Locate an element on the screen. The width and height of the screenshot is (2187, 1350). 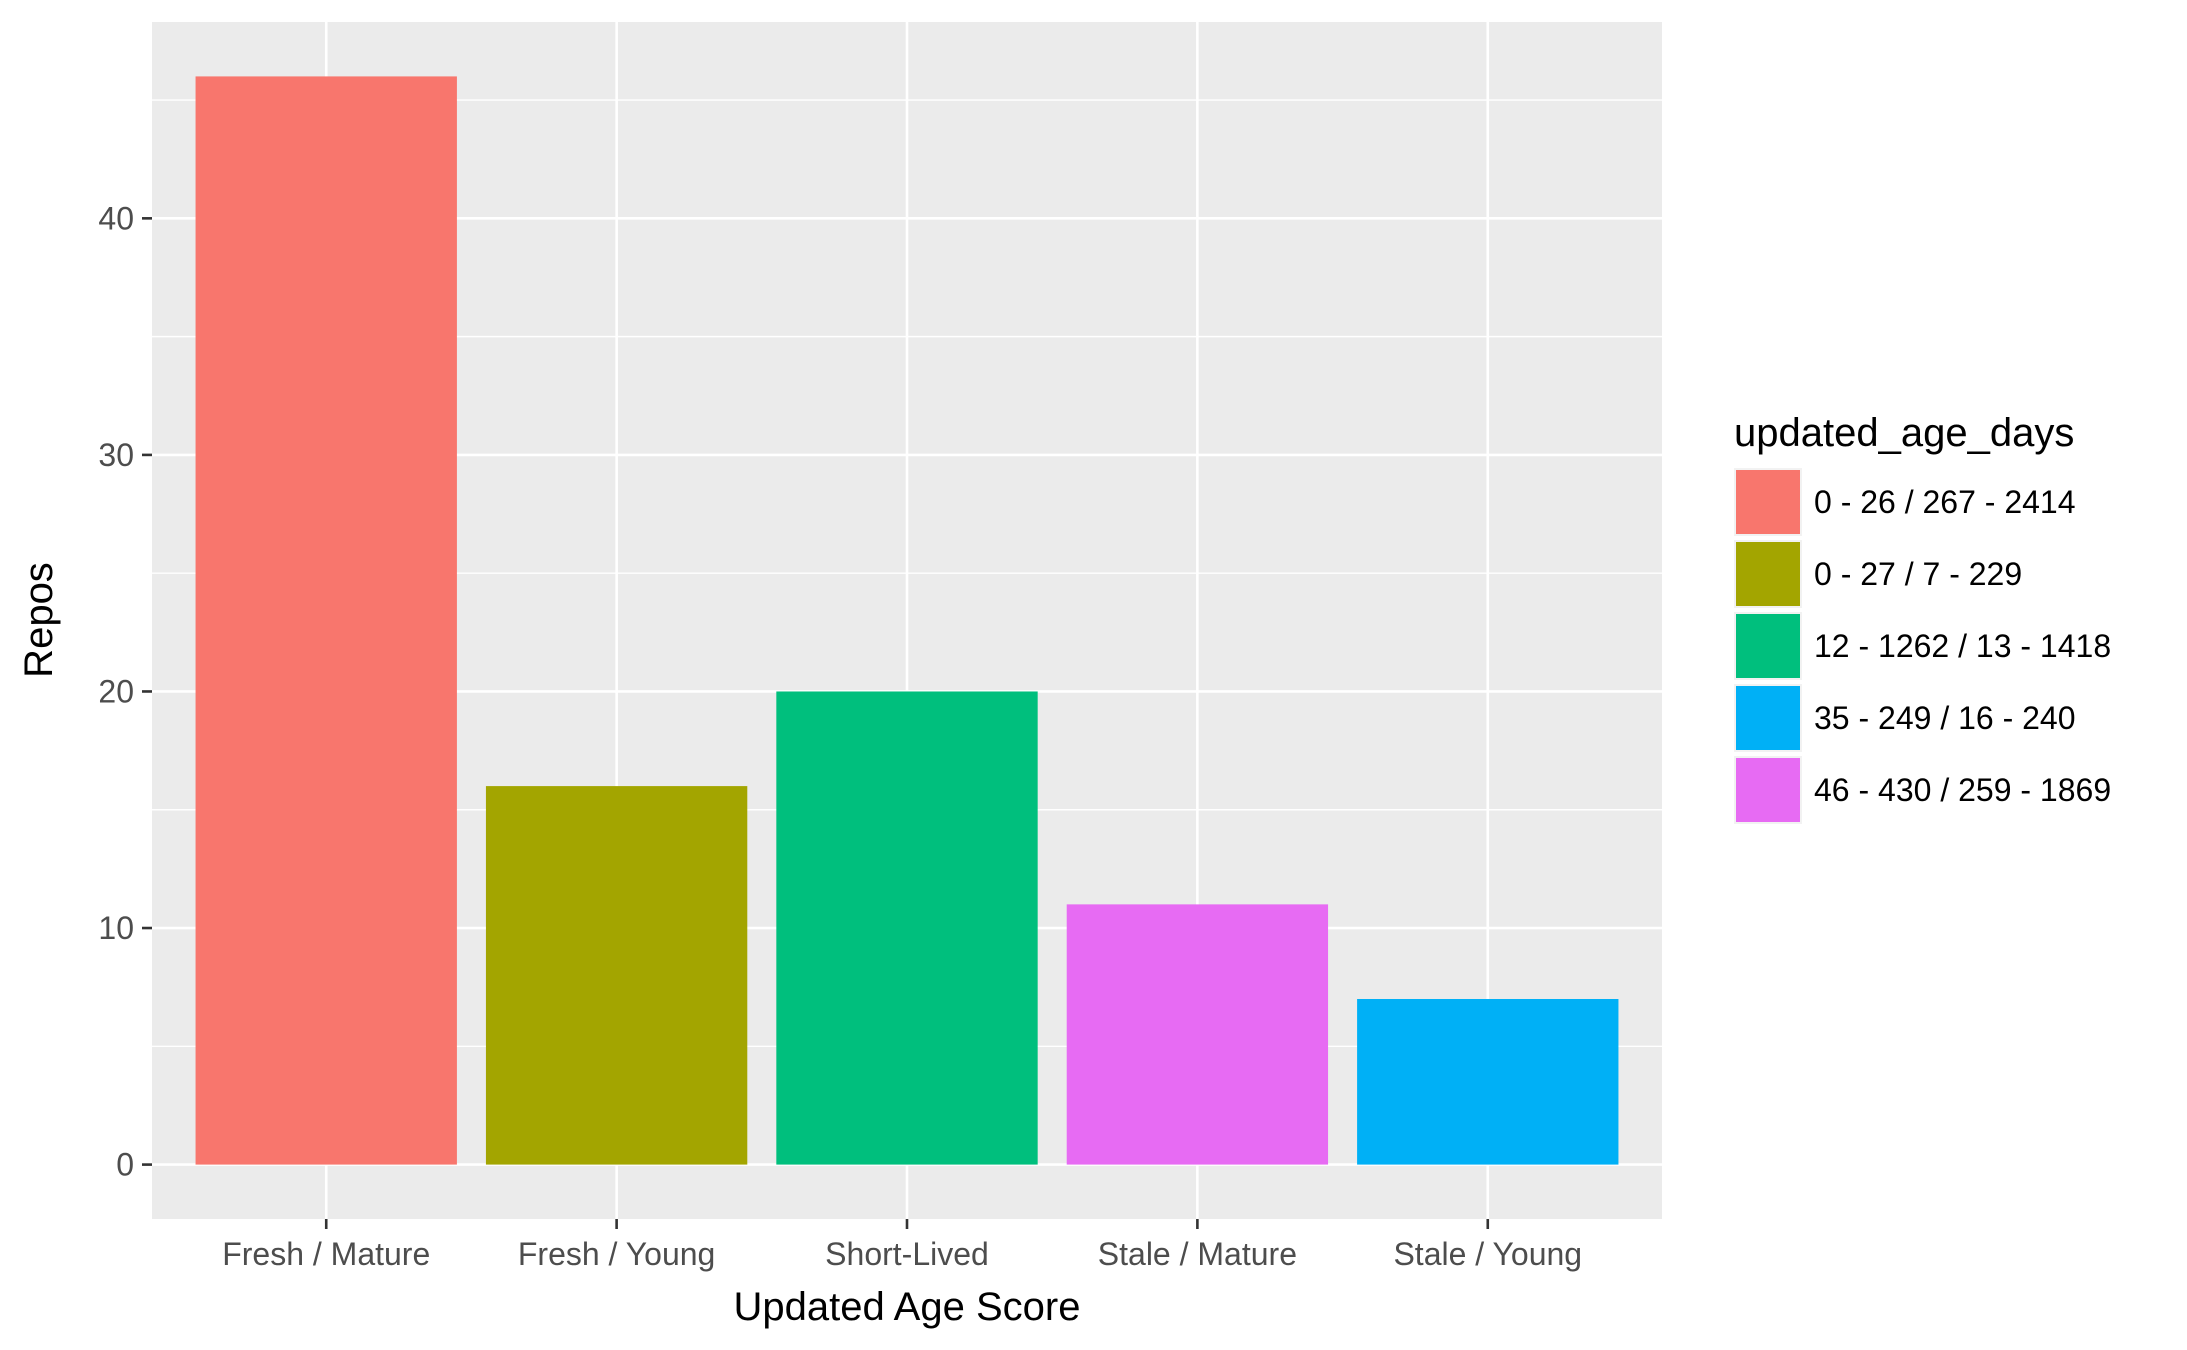
bar-fresh-mature is located at coordinates (326, 620).